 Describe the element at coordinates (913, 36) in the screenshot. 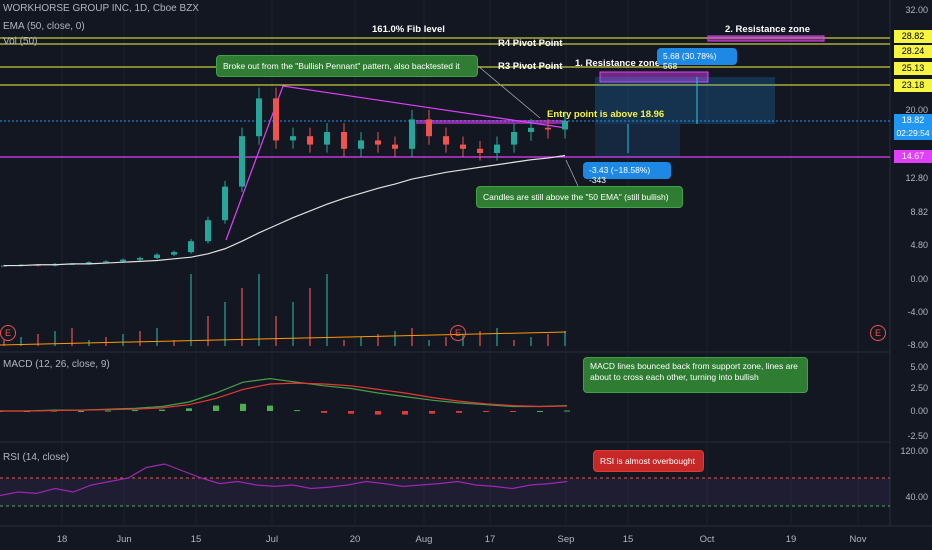

I see `price-flag-fib: 28.82` at that location.